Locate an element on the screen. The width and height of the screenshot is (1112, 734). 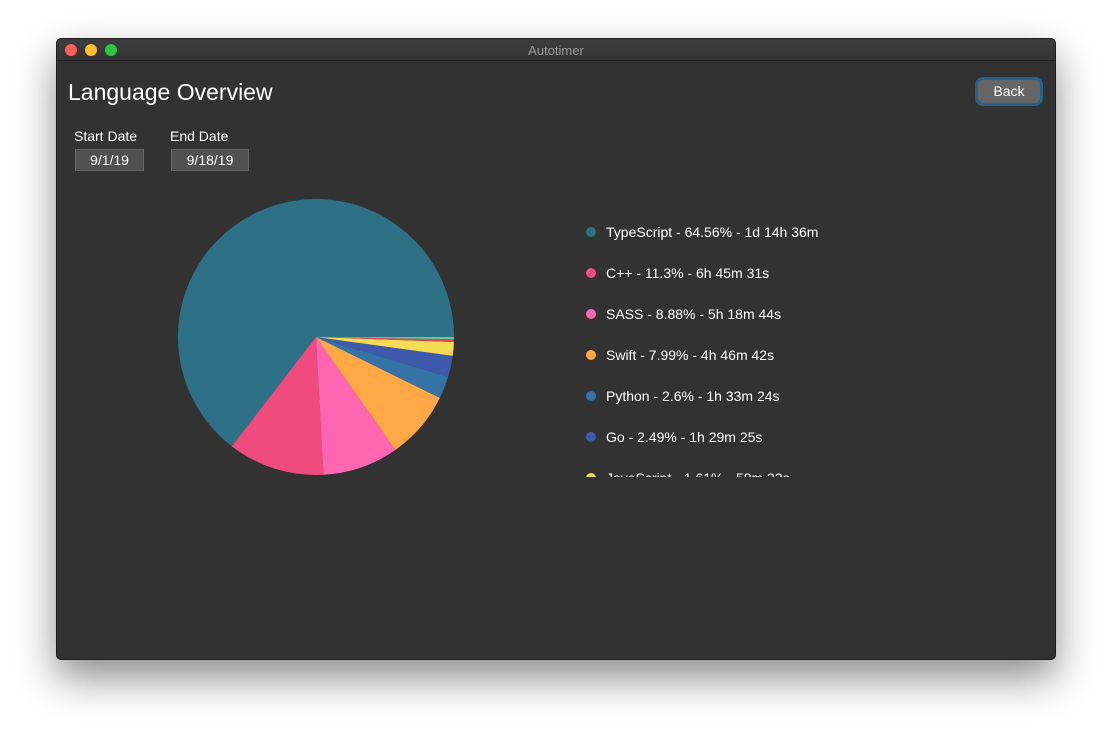
legend-label: Go - 2.49% - 1h 29m 25s is located at coordinates (684, 437).